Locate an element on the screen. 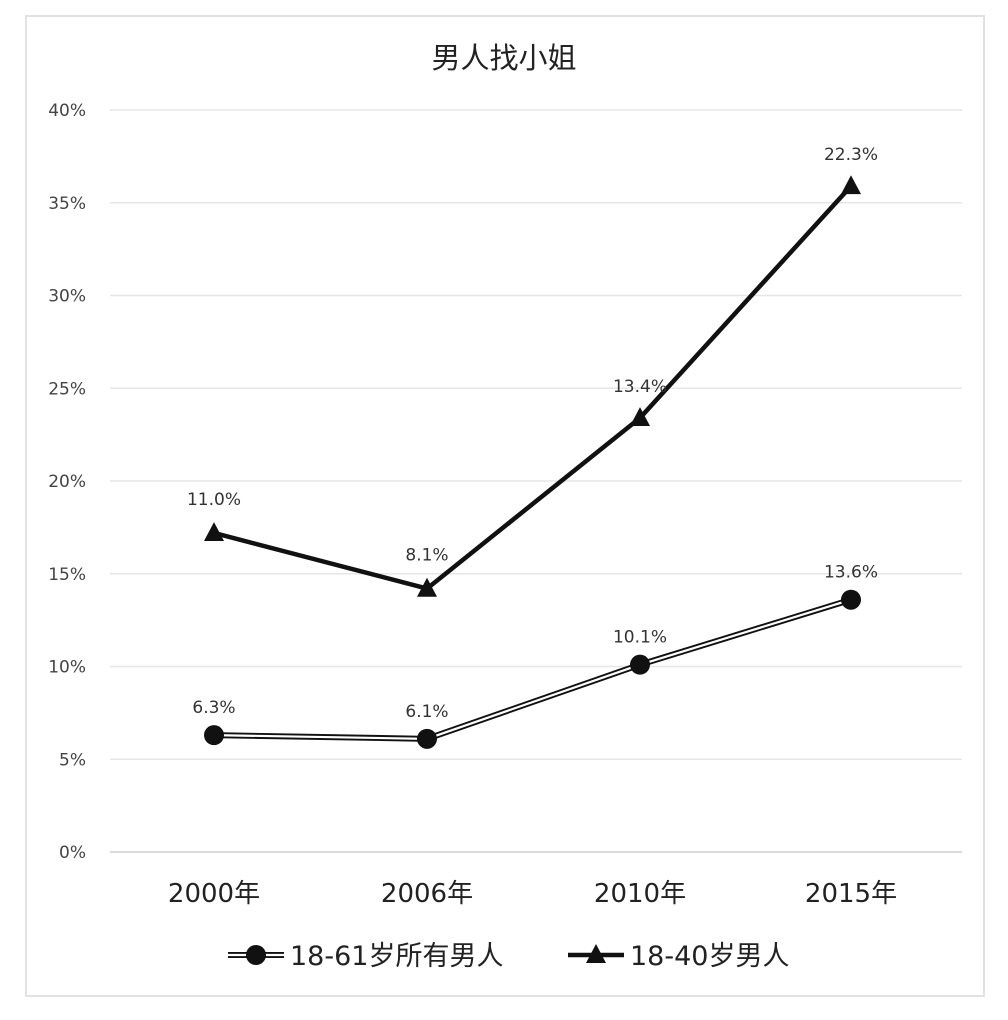  y-tick-label: 30% is located at coordinates (67, 297).